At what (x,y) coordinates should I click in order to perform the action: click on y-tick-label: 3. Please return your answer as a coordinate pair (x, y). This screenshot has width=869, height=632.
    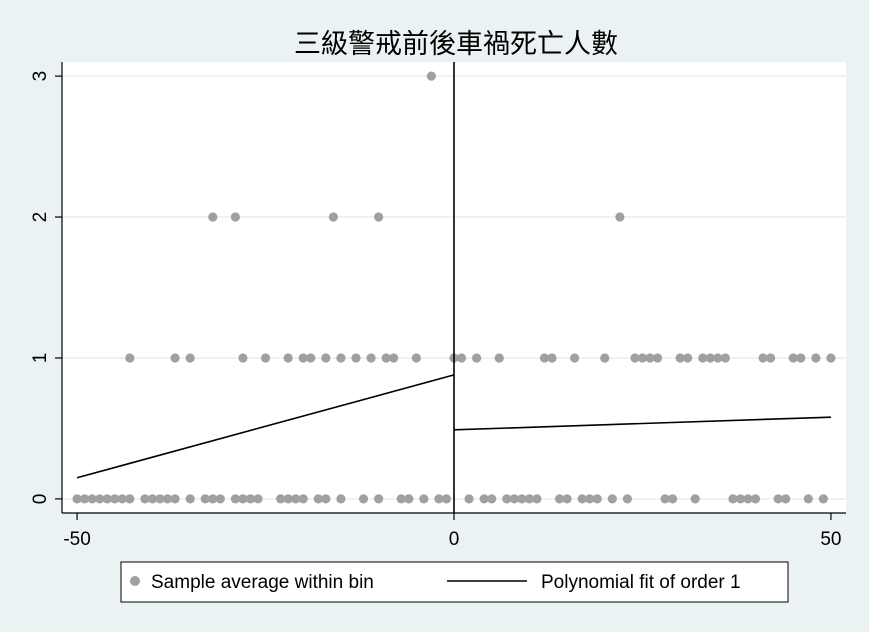
    Looking at the image, I should click on (40, 76).